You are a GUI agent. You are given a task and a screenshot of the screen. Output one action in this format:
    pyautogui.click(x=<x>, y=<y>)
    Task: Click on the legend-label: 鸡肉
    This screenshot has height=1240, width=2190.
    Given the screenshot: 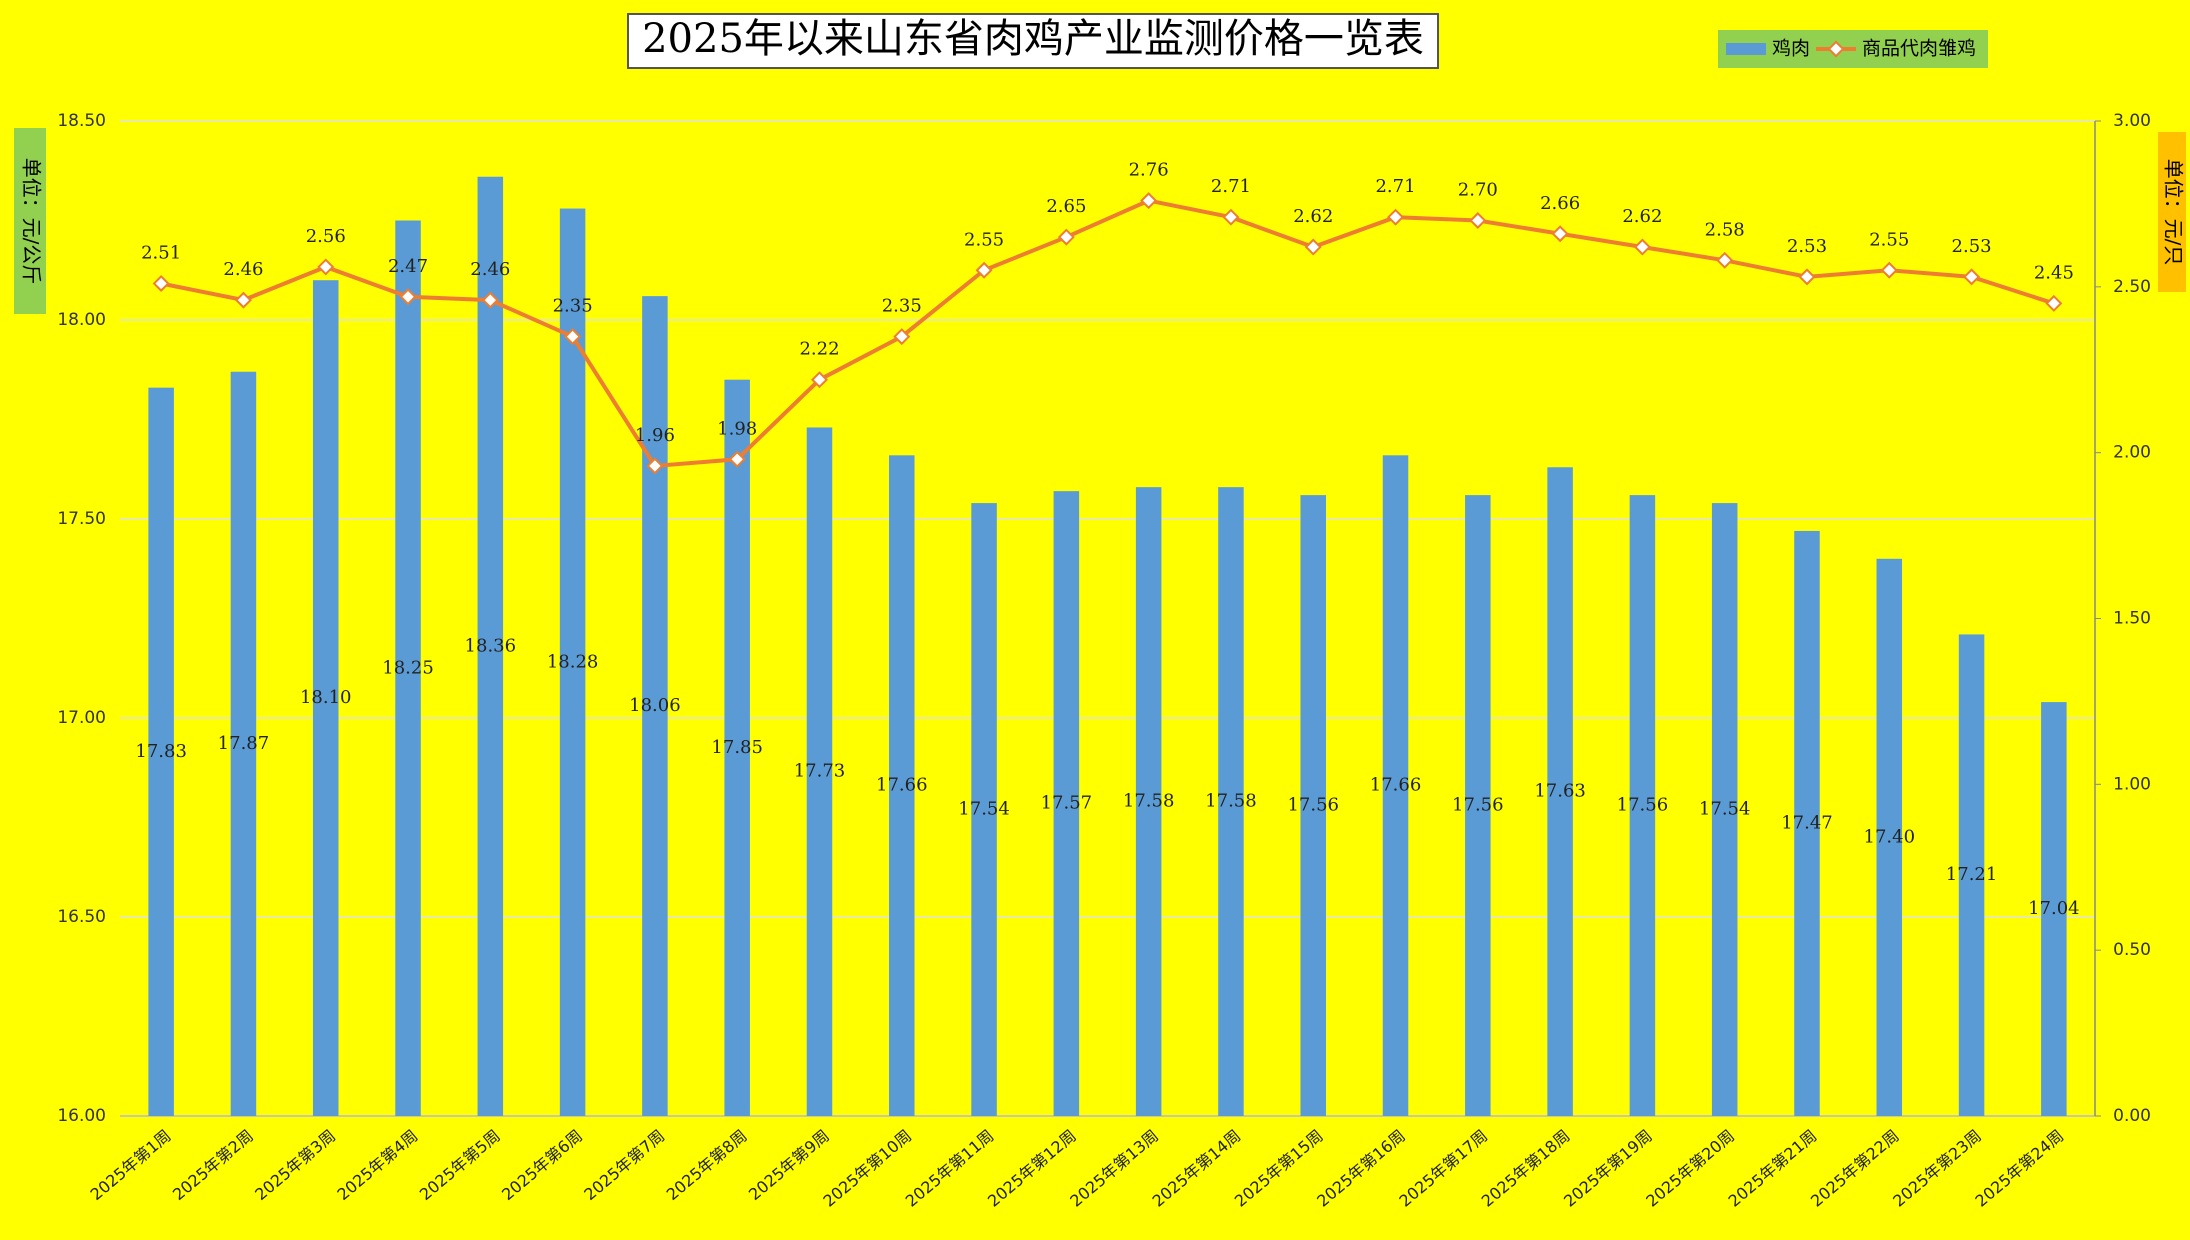 What is the action you would take?
    pyautogui.click(x=1791, y=49)
    